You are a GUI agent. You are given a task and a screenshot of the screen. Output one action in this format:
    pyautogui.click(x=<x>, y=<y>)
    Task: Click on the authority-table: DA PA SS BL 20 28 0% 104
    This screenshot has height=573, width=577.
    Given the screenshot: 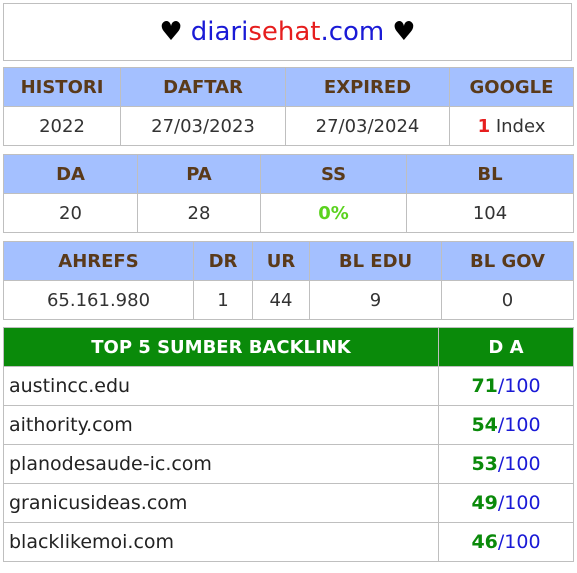 What is the action you would take?
    pyautogui.click(x=288, y=193)
    